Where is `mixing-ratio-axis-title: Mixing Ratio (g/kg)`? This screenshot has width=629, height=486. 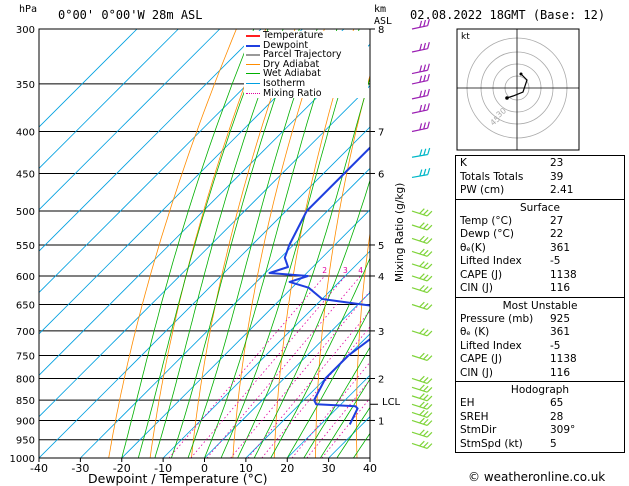
mixing-ratio-axis-title: Mixing Ratio (g/kg) is located at coordinates (400, 232).